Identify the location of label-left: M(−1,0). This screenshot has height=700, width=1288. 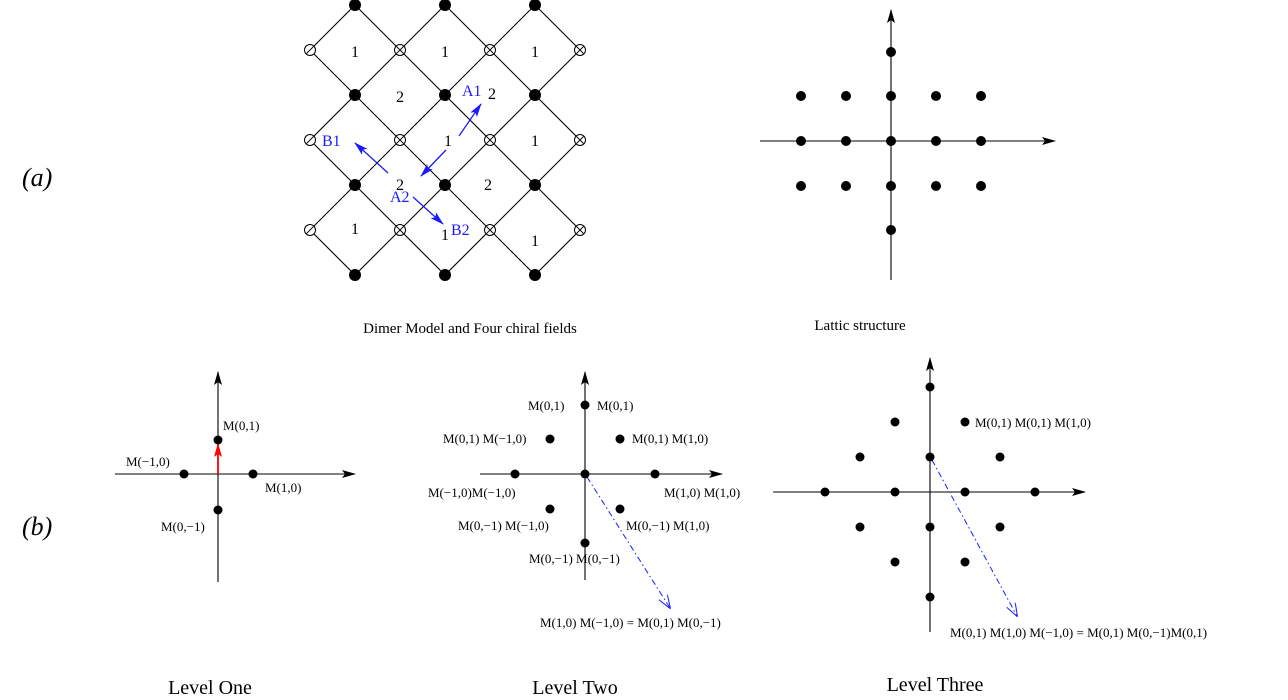
(148, 461).